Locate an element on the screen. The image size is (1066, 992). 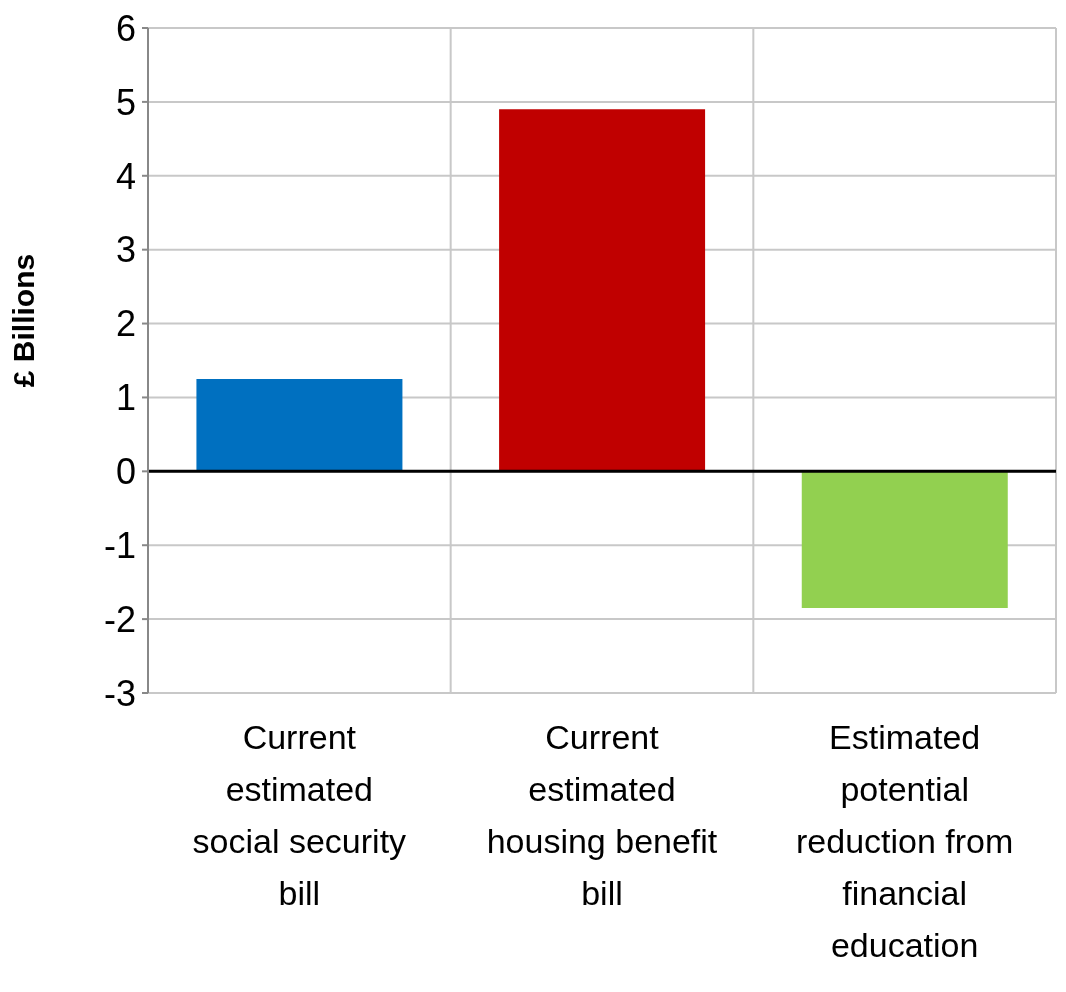
y-tick-label: -2 is located at coordinates (119, 619).